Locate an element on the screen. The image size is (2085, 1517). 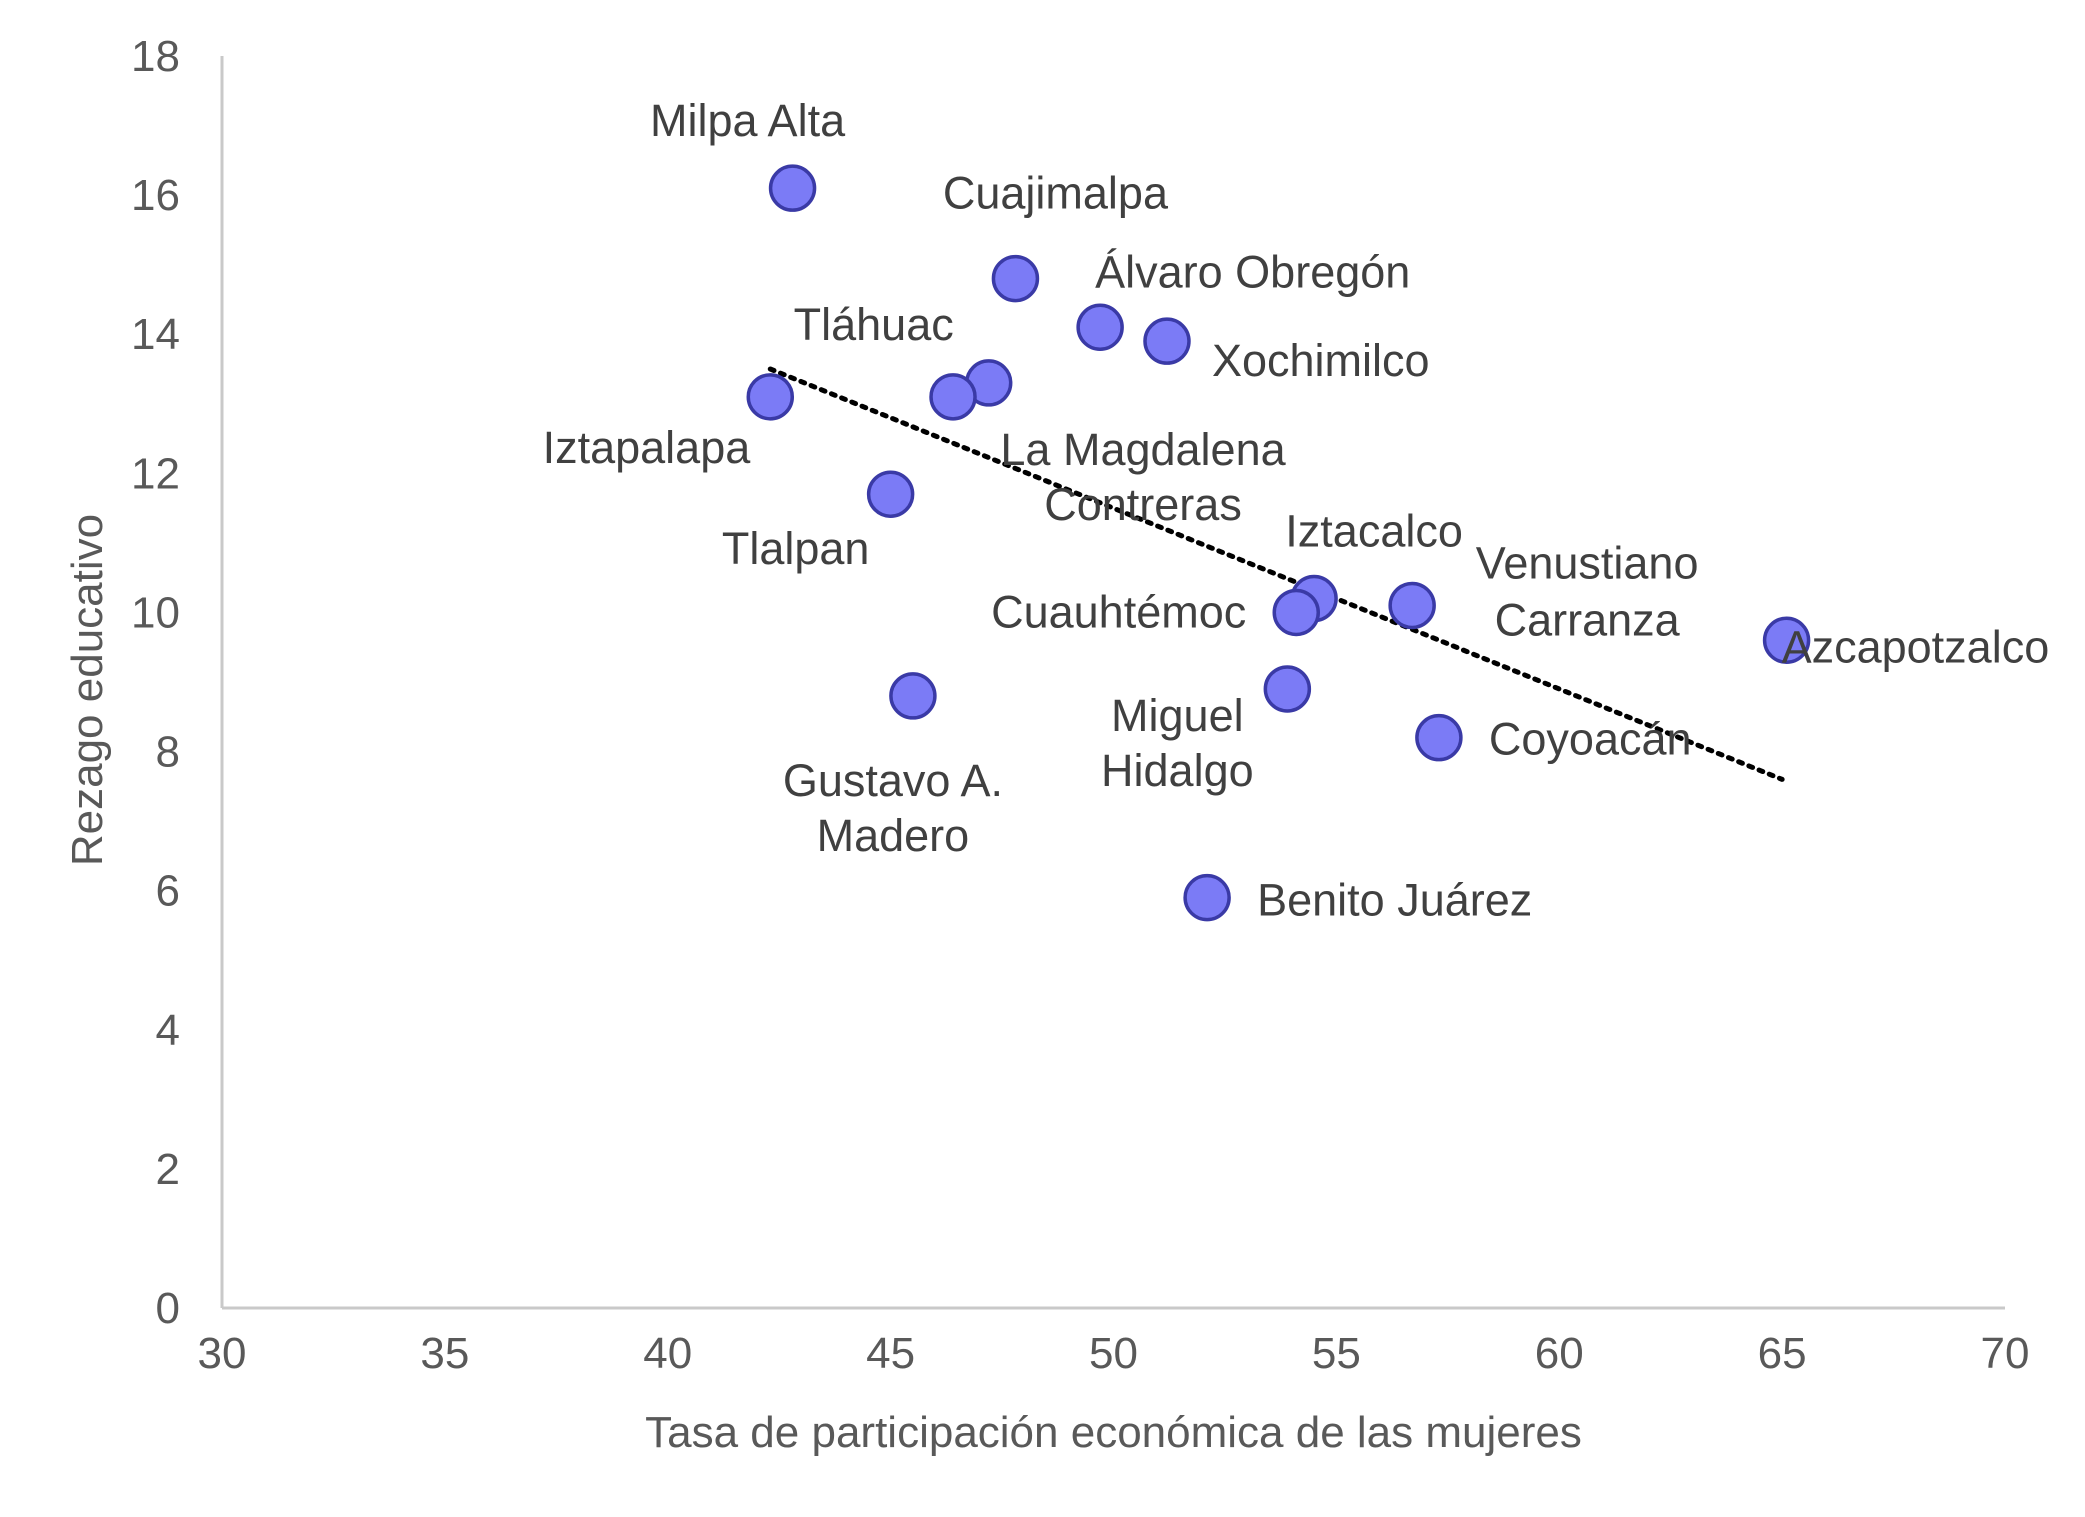
y-tick-label: 10 is located at coordinates (155, 612).